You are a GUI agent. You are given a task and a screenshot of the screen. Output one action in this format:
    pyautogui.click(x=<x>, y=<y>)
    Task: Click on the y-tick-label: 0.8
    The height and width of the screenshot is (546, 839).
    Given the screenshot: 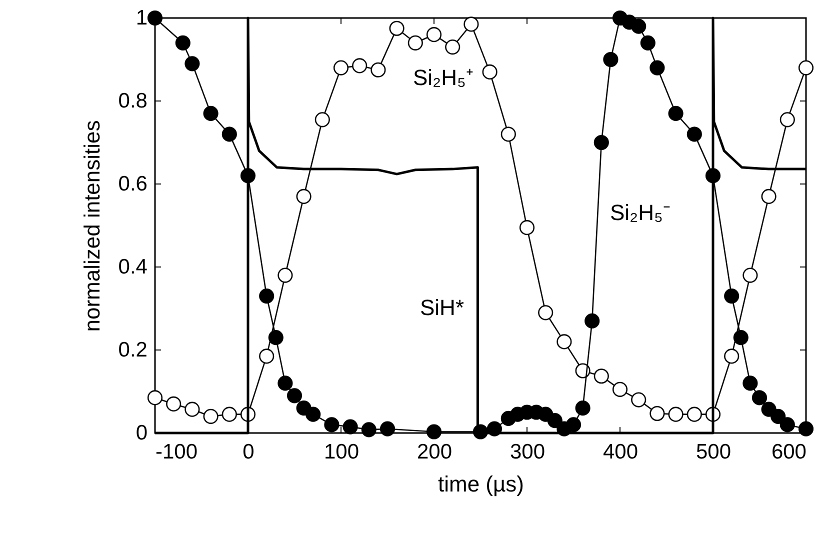 What is the action you would take?
    pyautogui.click(x=133, y=101)
    